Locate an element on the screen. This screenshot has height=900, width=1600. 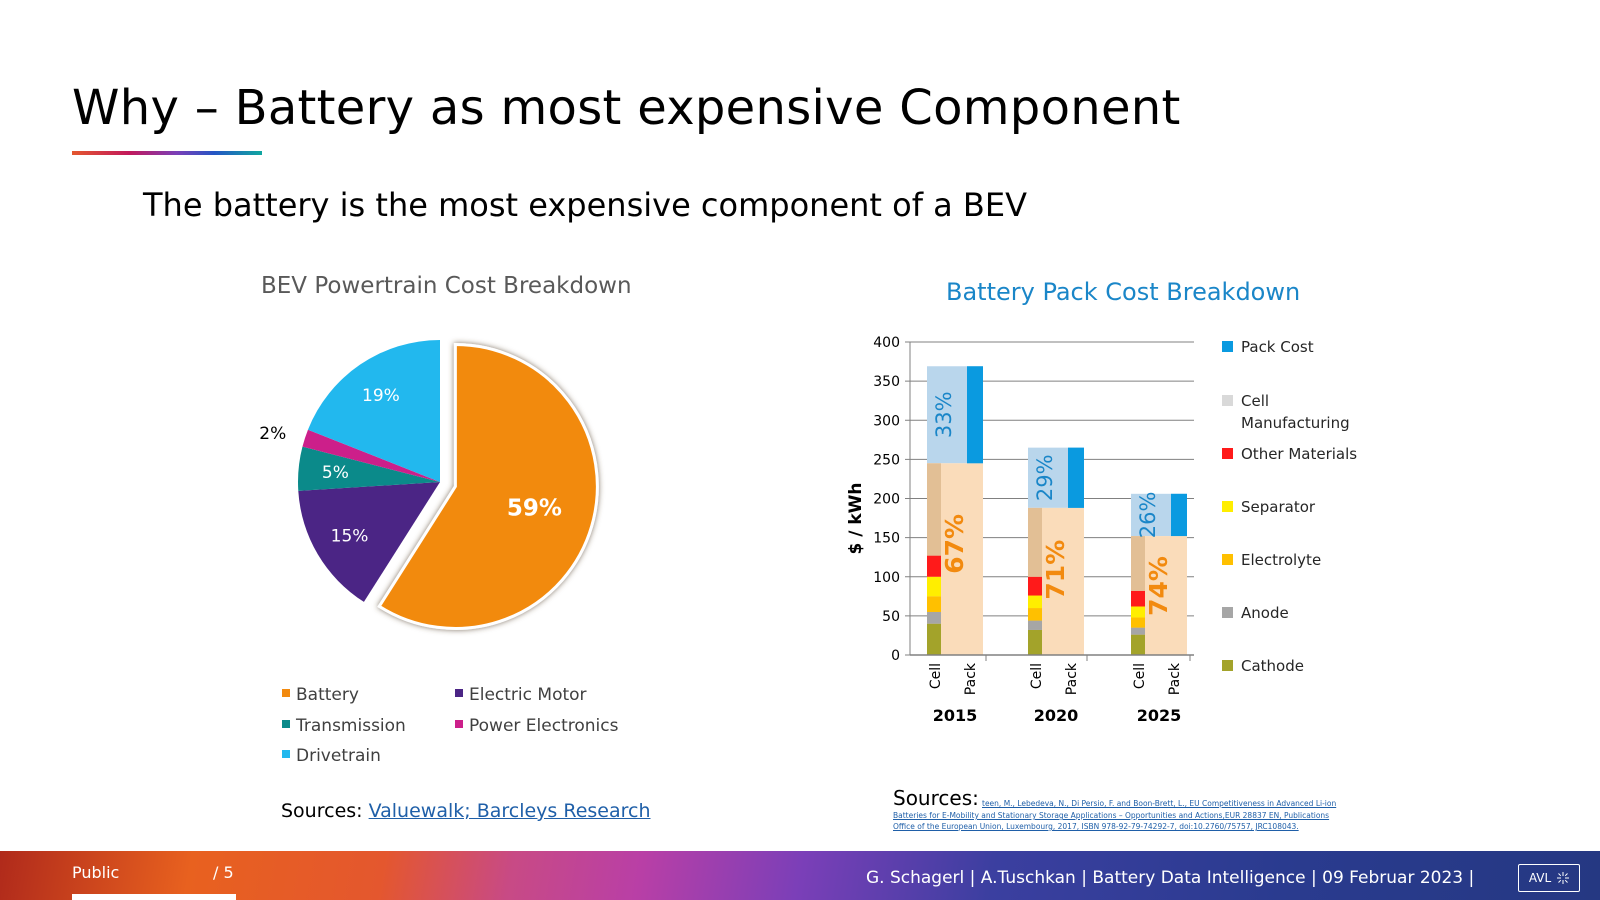
pack-share-label-2020: 29% is located at coordinates (1045, 477).